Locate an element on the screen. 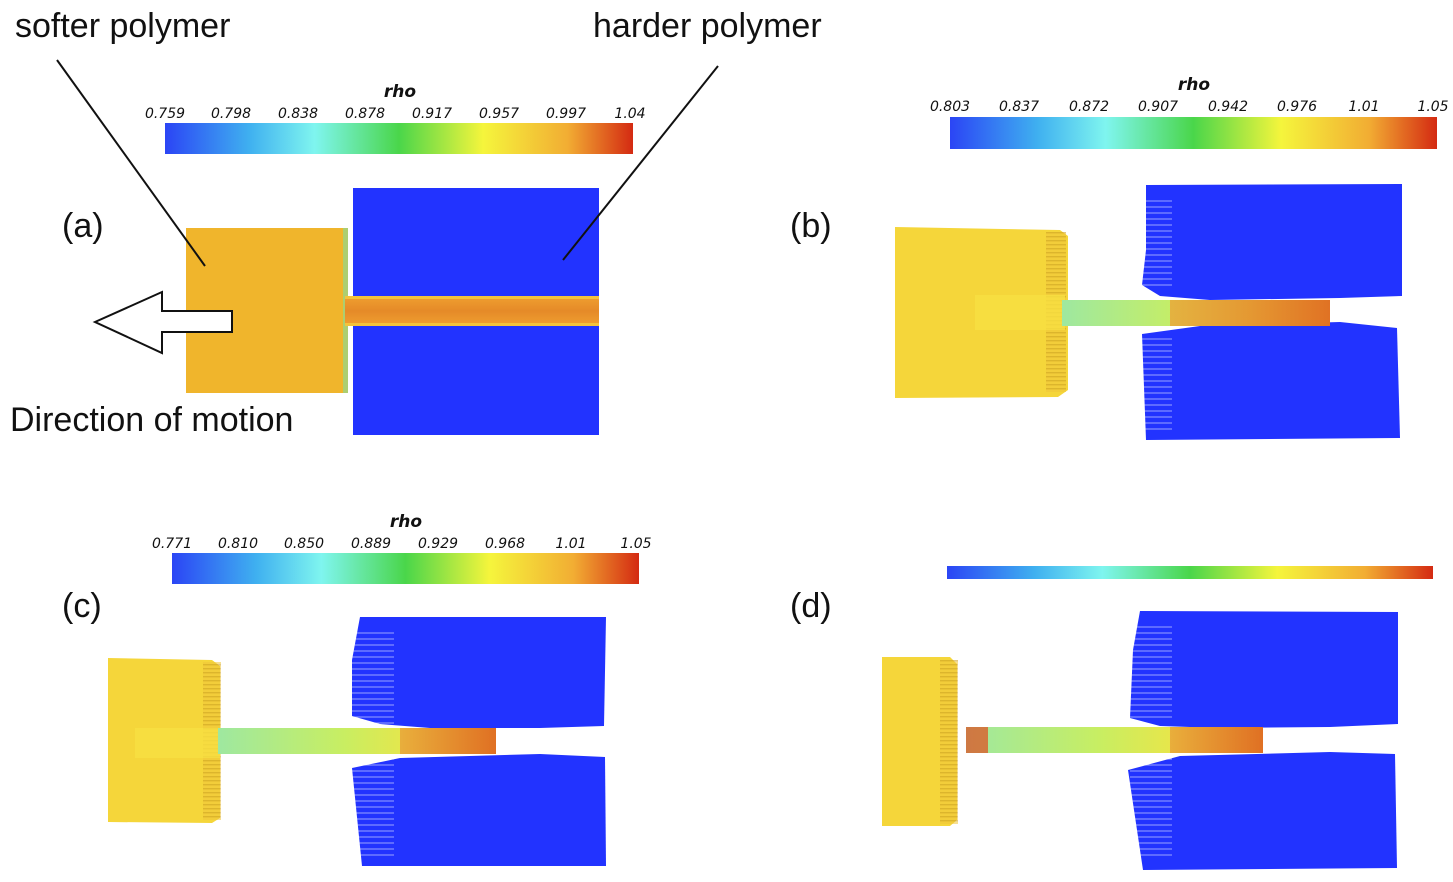  tick-label: 0.976 is located at coordinates (1297, 107).